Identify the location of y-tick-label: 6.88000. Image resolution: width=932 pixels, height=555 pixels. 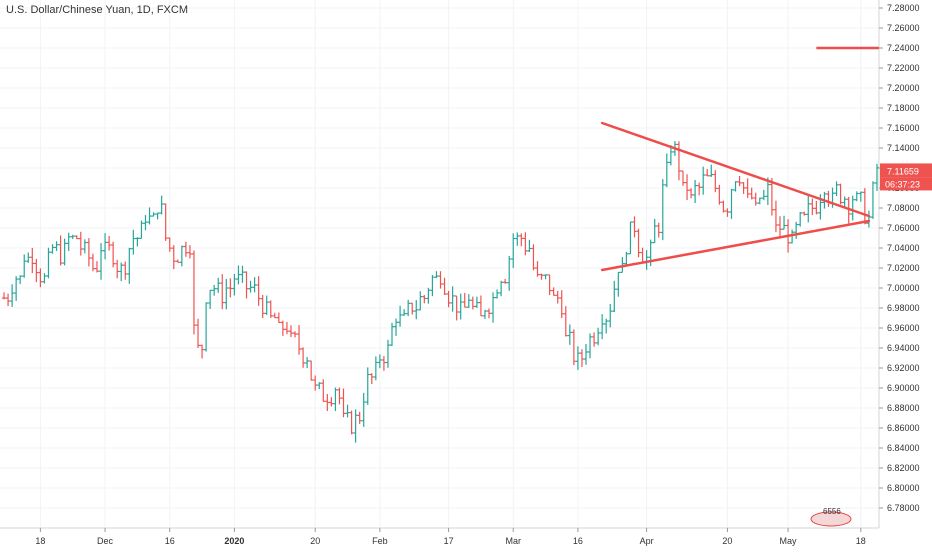
(903, 408).